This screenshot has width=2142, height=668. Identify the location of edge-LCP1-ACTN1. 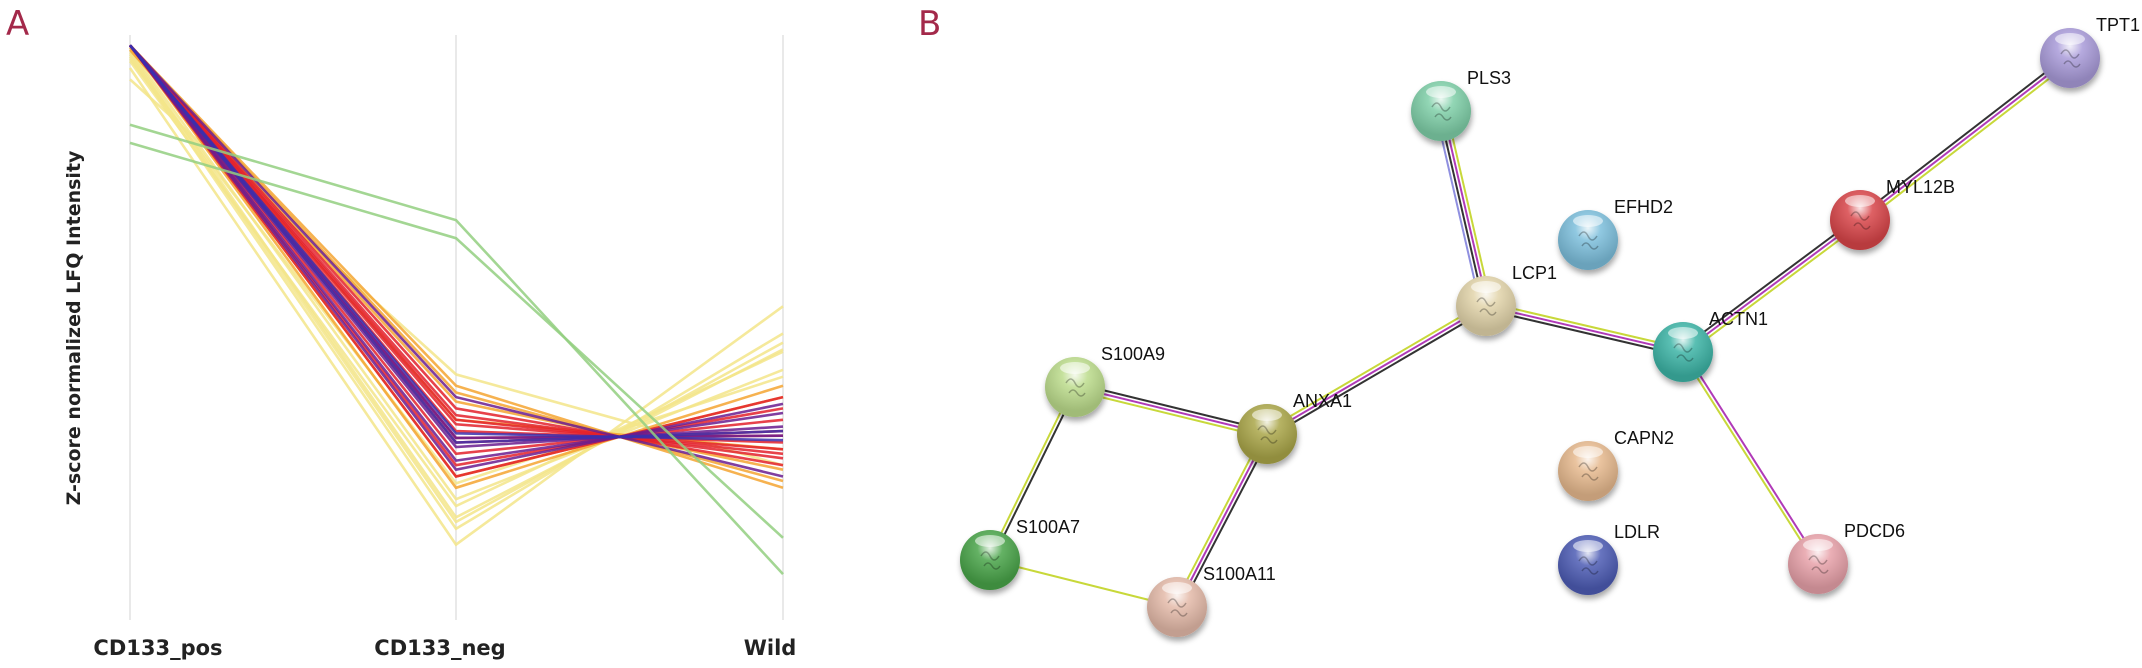
(1584, 329).